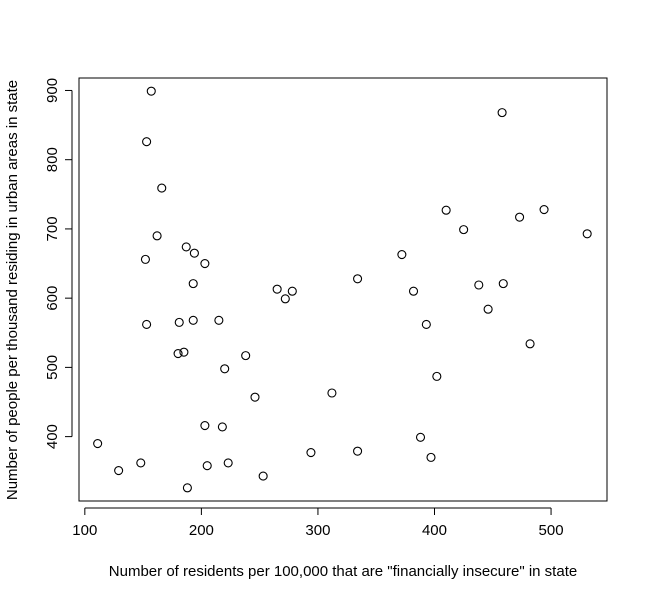 This screenshot has height=600, width=648. I want to click on x-axis: 100 200 300 400 500, so click(318, 523).